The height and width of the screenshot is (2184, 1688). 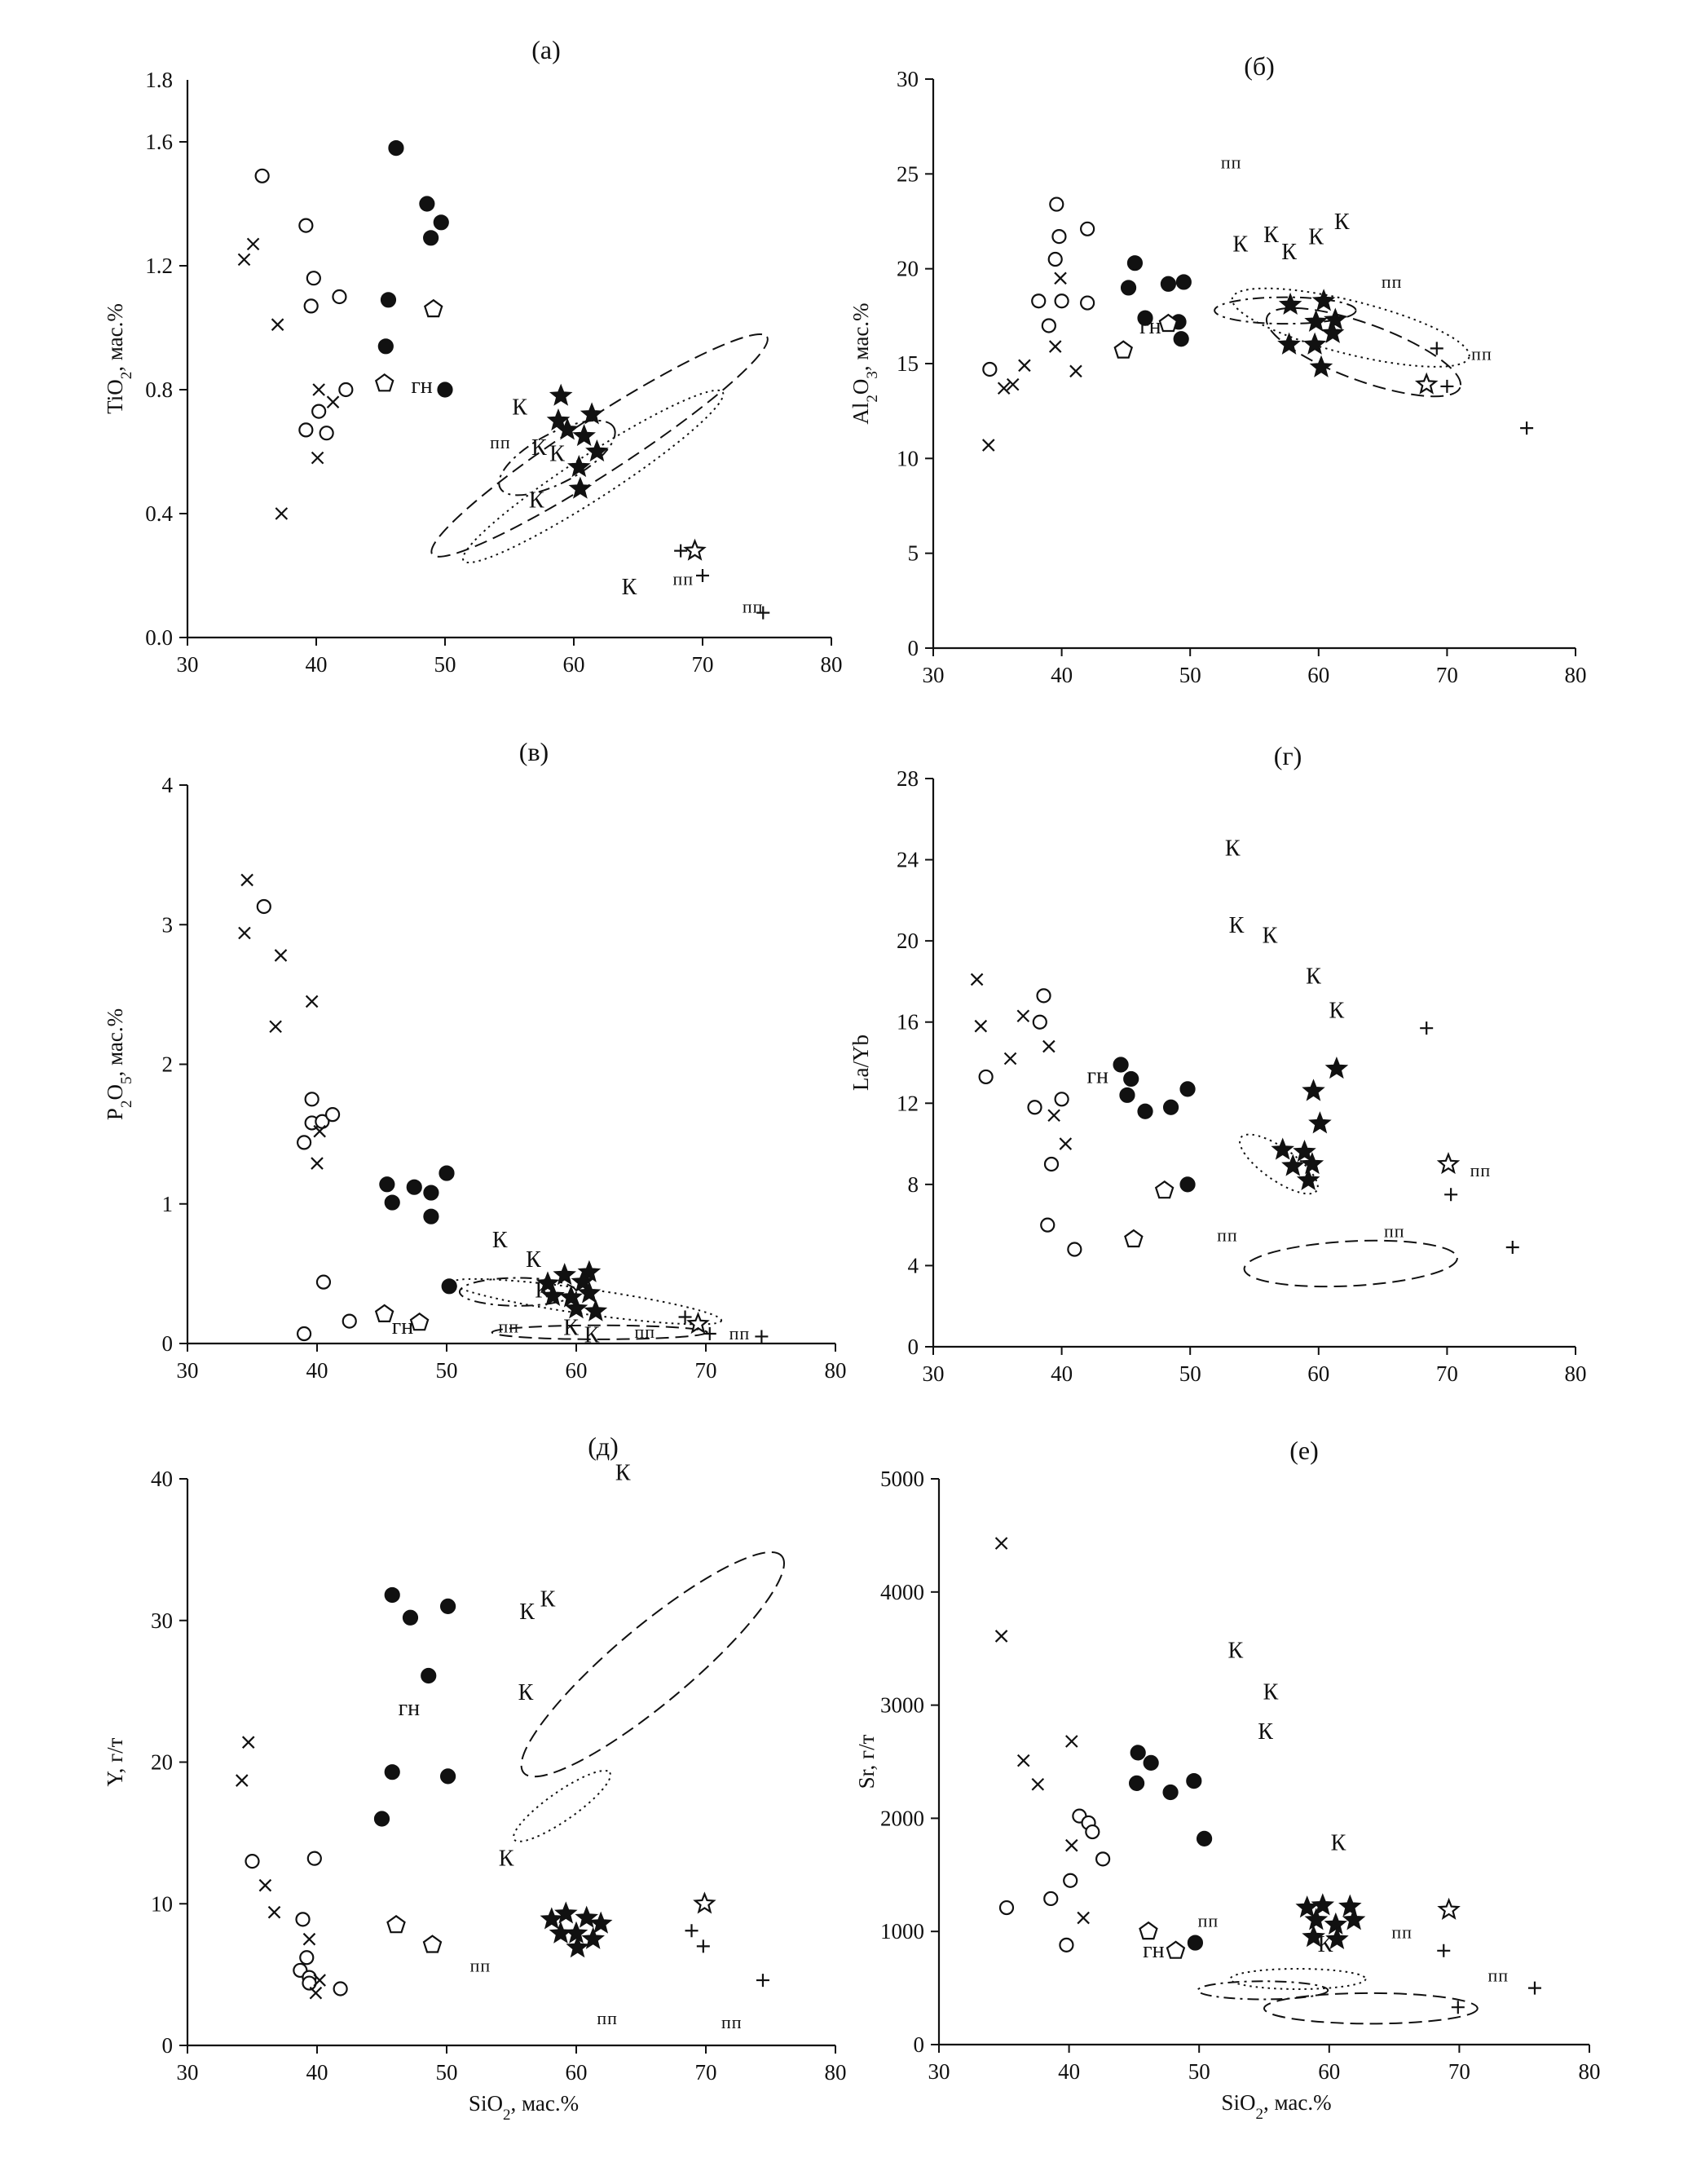 What do you see at coordinates (159, 80) in the screenshot?
I see `y-tick-label: 1.8` at bounding box center [159, 80].